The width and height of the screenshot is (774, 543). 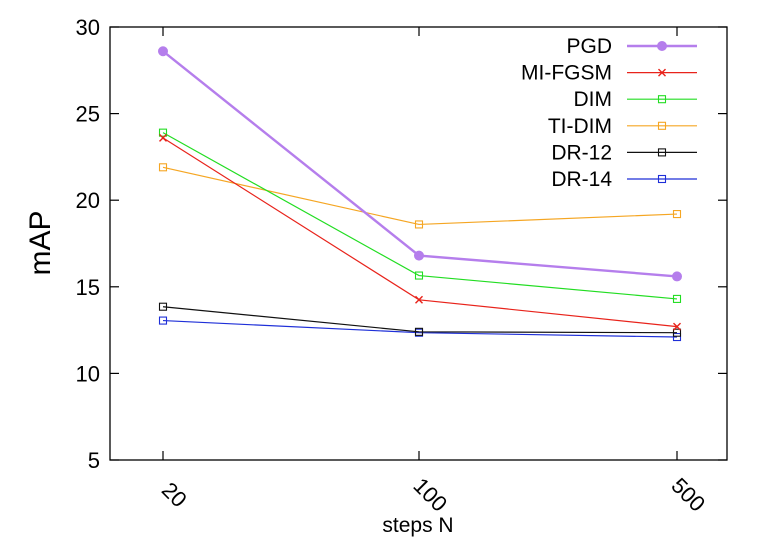 I want to click on legend: PGD MI-FGSM DIM TI-DIM DR-12 DR-14, so click(x=609, y=113).